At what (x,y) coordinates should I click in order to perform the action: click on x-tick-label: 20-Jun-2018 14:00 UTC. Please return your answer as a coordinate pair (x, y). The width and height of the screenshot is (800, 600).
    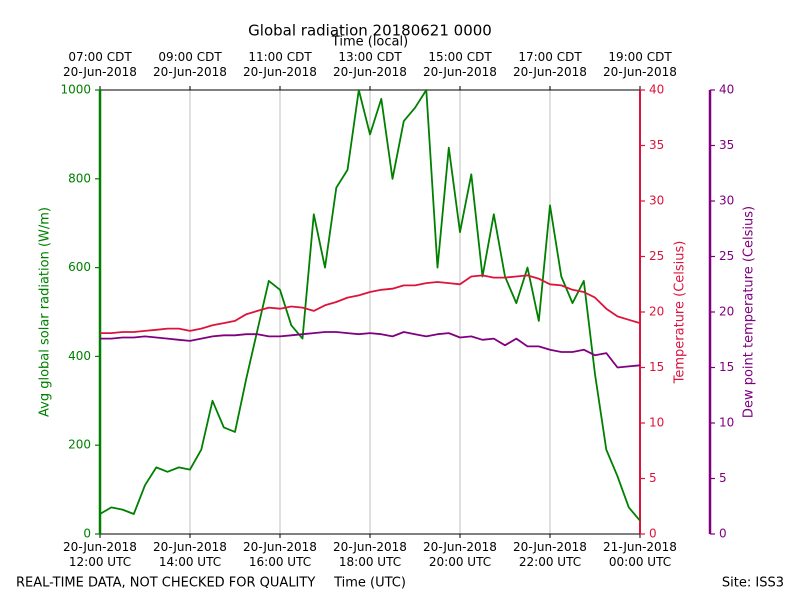
    Looking at the image, I should click on (190, 554).